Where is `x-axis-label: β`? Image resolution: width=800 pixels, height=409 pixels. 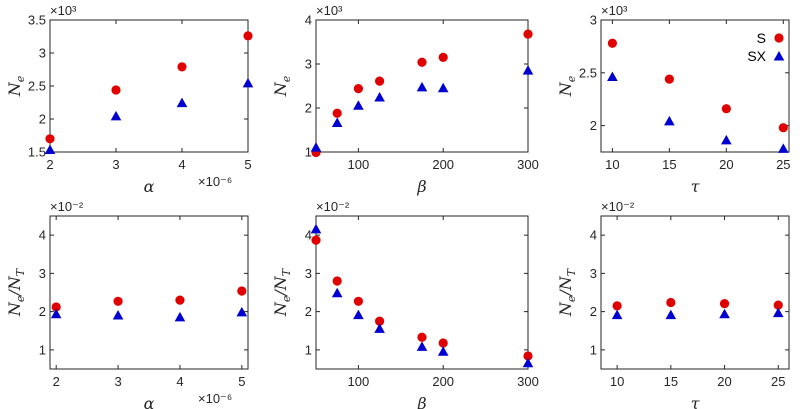
x-axis-label: β is located at coordinates (421, 401).